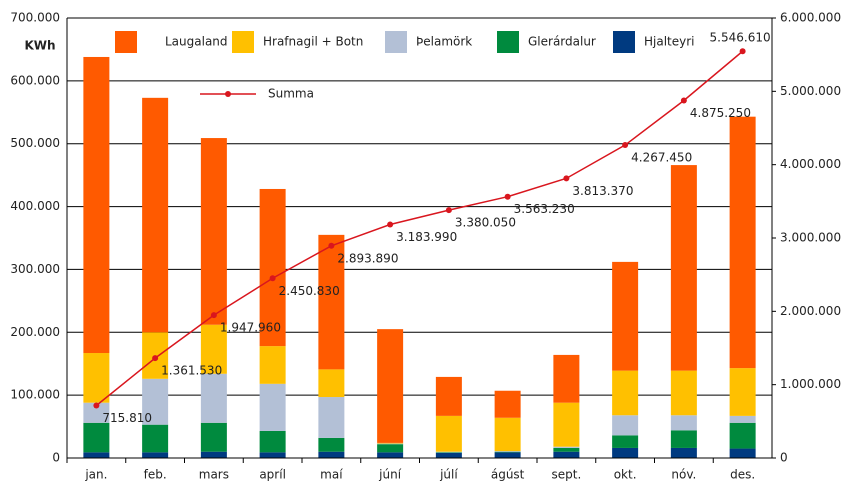 The width and height of the screenshot is (846, 483). I want to click on data-label: 3.183.990, so click(426, 237).